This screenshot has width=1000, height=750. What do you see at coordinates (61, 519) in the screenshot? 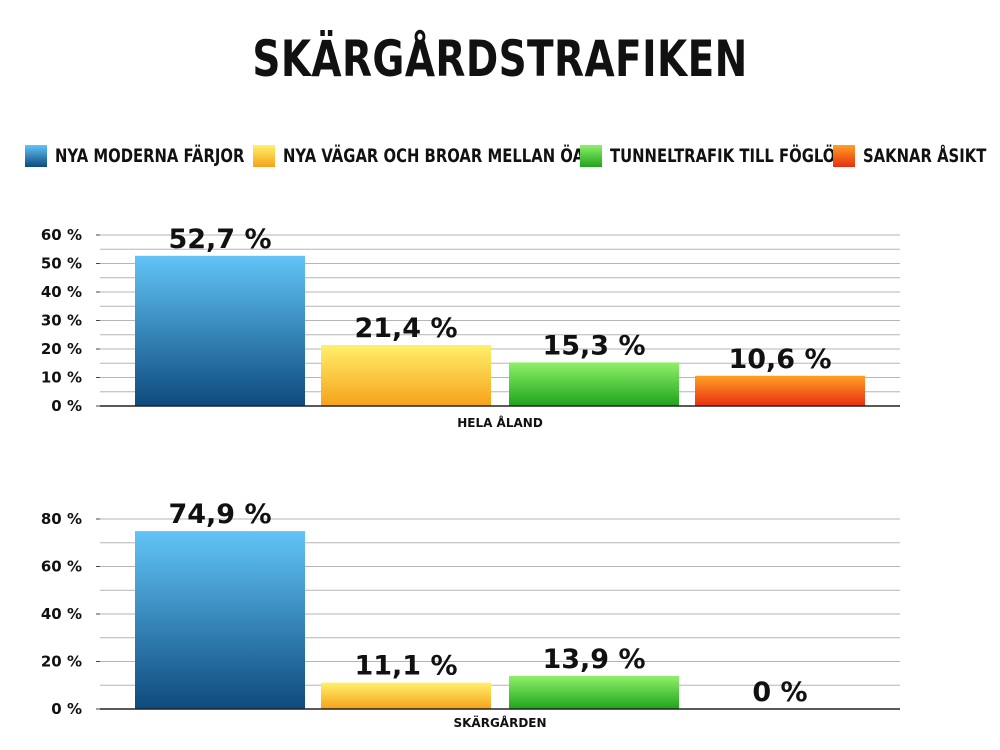
I see `y-tick-label: 80 %` at bounding box center [61, 519].